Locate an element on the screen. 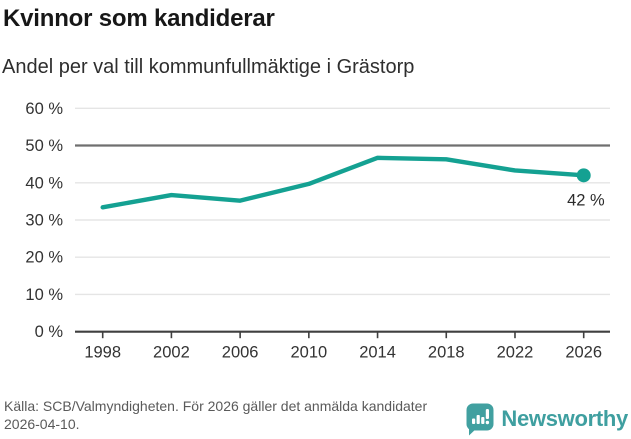 Image resolution: width=631 pixels, height=439 pixels. x-tick-label: 2006 is located at coordinates (240, 353).